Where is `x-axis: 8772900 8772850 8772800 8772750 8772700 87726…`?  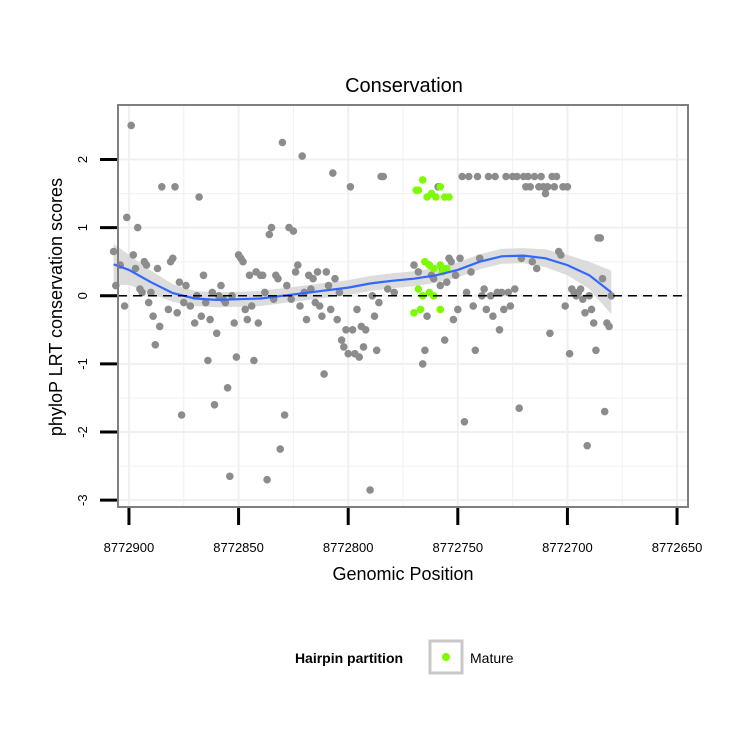
x-axis: 8772900 8772850 8772800 8772750 8772700 87726… is located at coordinates (403, 531).